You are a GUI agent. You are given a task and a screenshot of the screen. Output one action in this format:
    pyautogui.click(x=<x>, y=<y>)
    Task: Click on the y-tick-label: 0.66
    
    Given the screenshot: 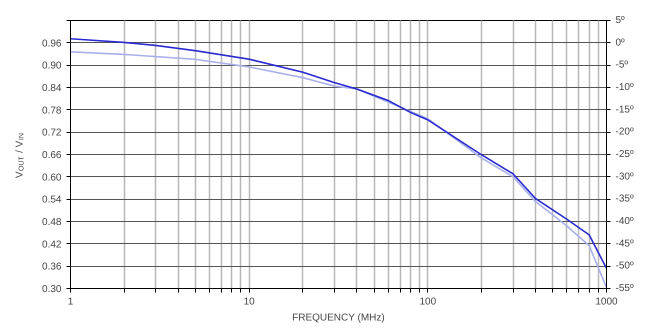 What is the action you would take?
    pyautogui.click(x=52, y=155)
    